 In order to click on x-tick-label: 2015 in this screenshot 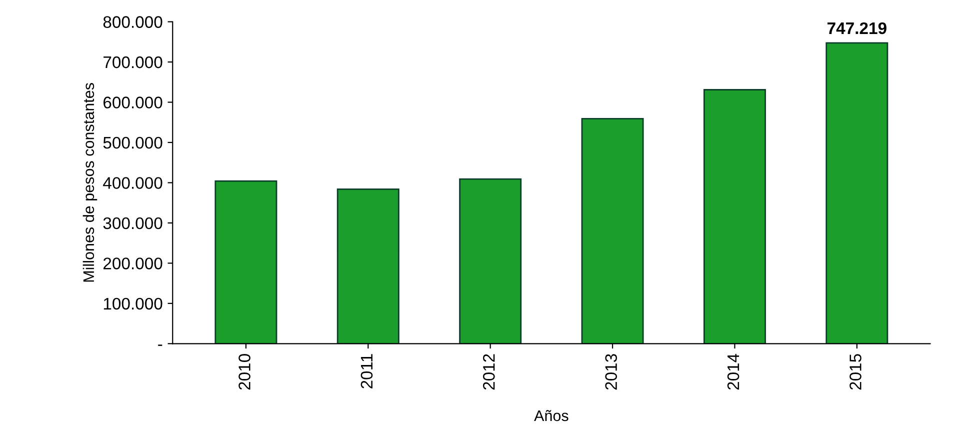, I will do `click(856, 372)`.